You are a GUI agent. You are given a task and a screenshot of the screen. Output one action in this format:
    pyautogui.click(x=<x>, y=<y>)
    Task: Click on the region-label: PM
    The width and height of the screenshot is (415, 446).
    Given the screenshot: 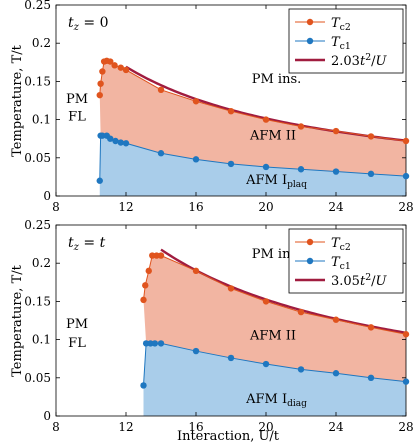 What is the action you would take?
    pyautogui.click(x=77, y=99)
    